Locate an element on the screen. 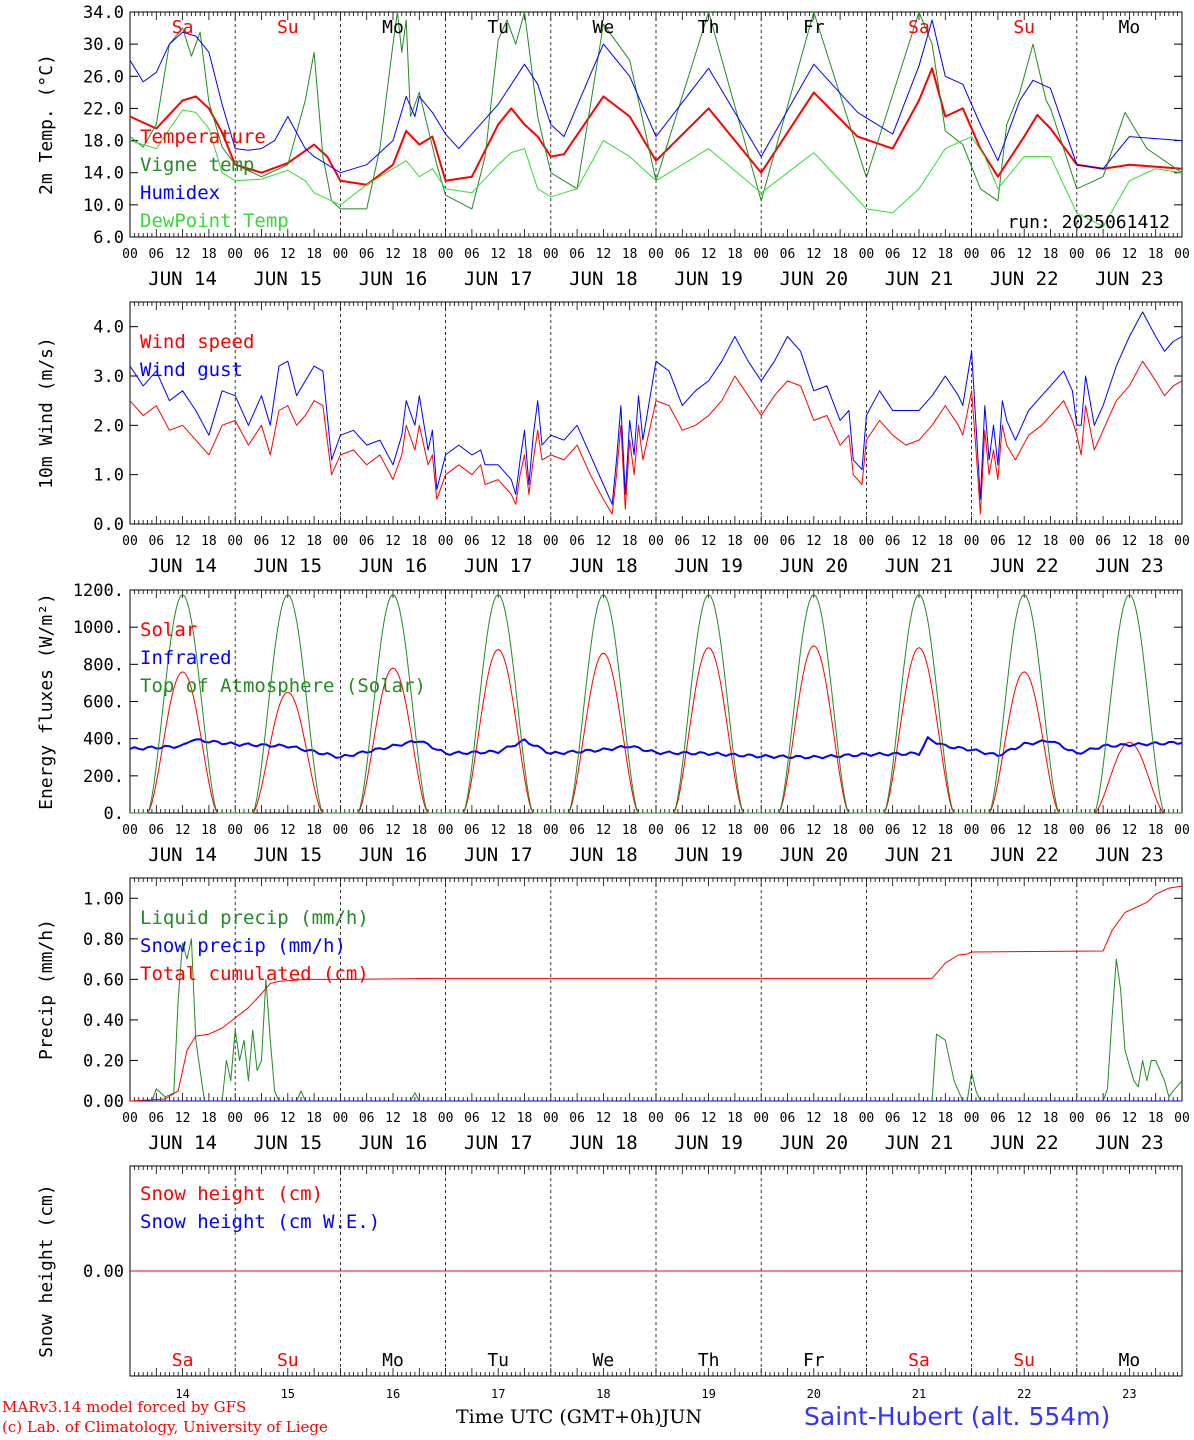  day-label: JUN 18 is located at coordinates (603, 855).